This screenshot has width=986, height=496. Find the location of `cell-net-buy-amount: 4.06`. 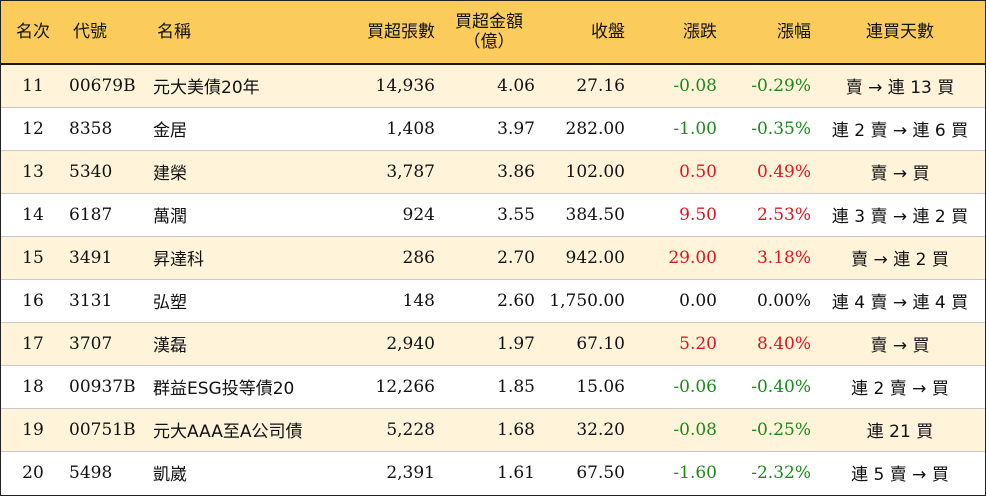

cell-net-buy-amount: 4.06 is located at coordinates (489, 86).